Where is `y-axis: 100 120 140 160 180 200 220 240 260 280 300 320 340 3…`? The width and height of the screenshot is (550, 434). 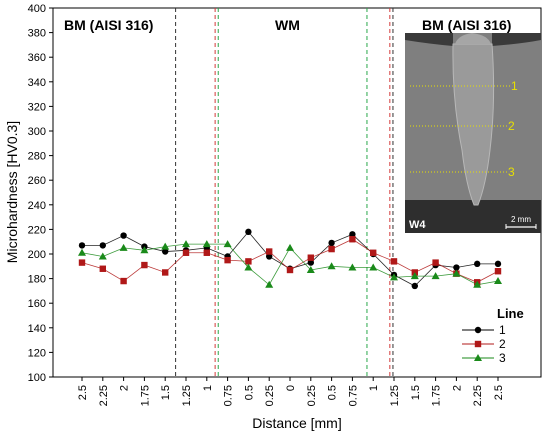 y-axis: 100 120 140 160 180 200 220 240 260 280 300 320 340 3… is located at coordinates (40, 193).